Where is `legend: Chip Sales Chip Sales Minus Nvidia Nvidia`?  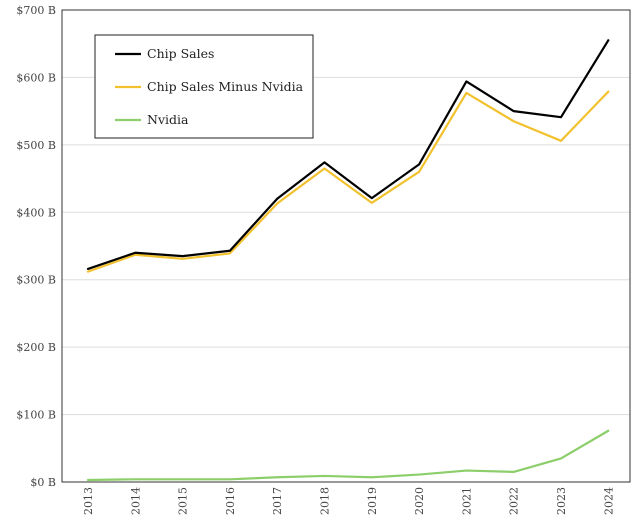 legend: Chip Sales Chip Sales Minus Nvidia Nvidia is located at coordinates (204, 86).